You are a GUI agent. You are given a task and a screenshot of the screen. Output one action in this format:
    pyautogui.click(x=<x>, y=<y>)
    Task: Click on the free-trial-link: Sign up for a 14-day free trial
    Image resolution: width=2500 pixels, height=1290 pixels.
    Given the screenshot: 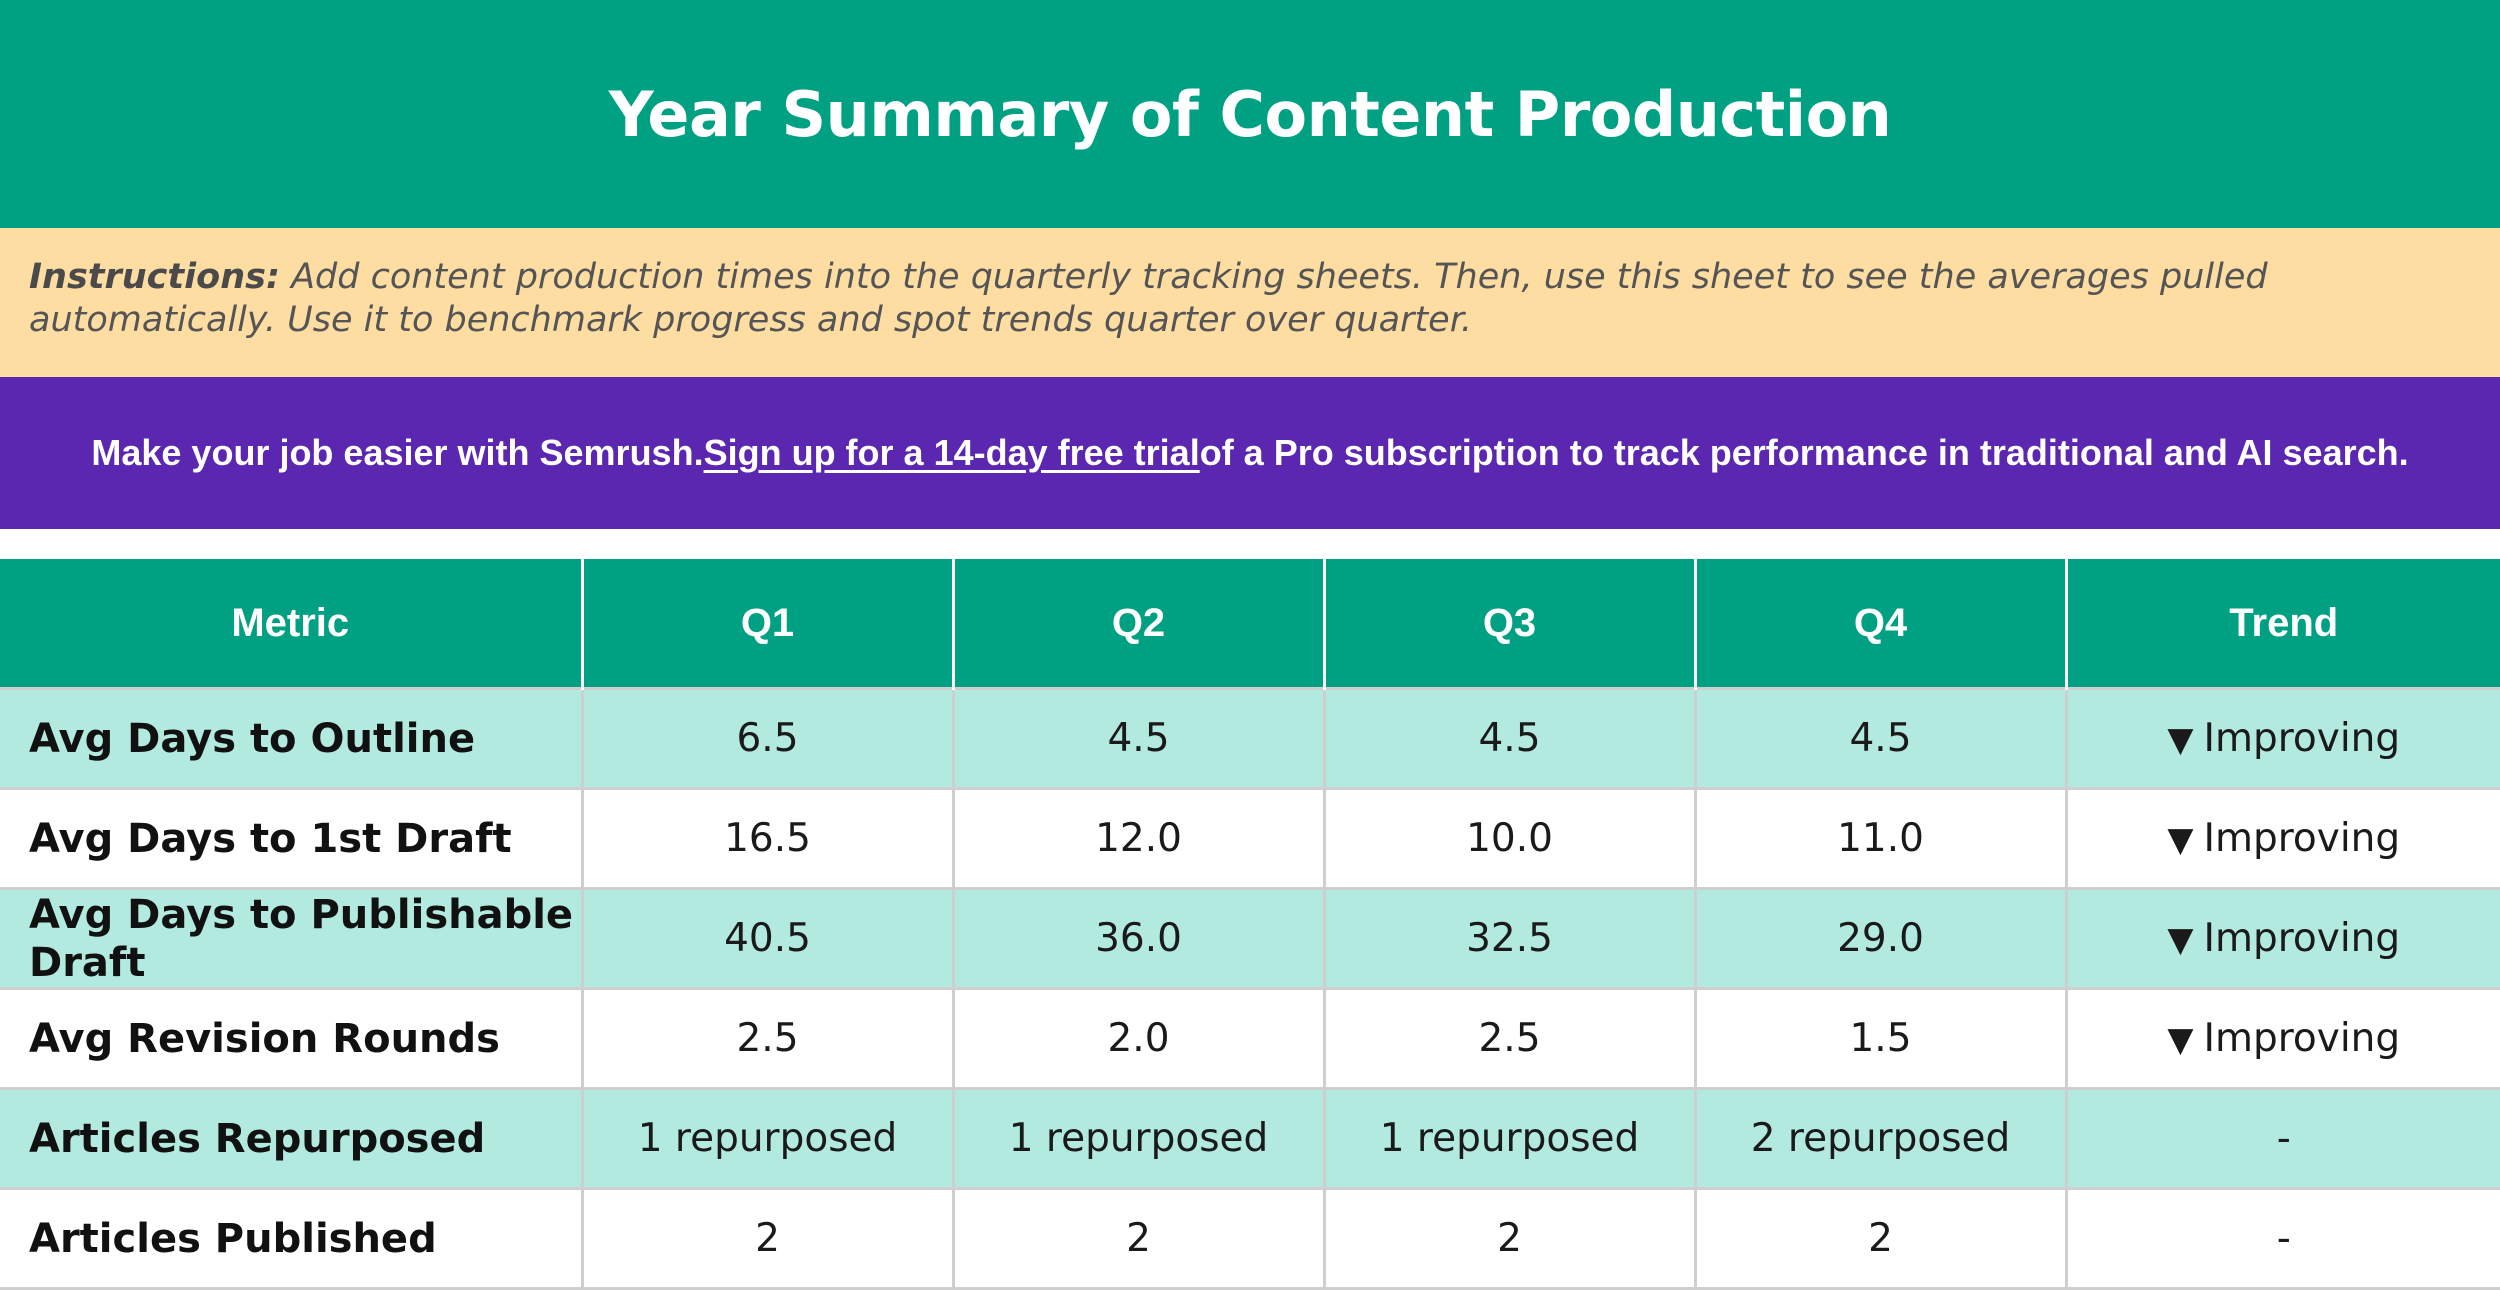 What is the action you would take?
    pyautogui.click(x=951, y=452)
    